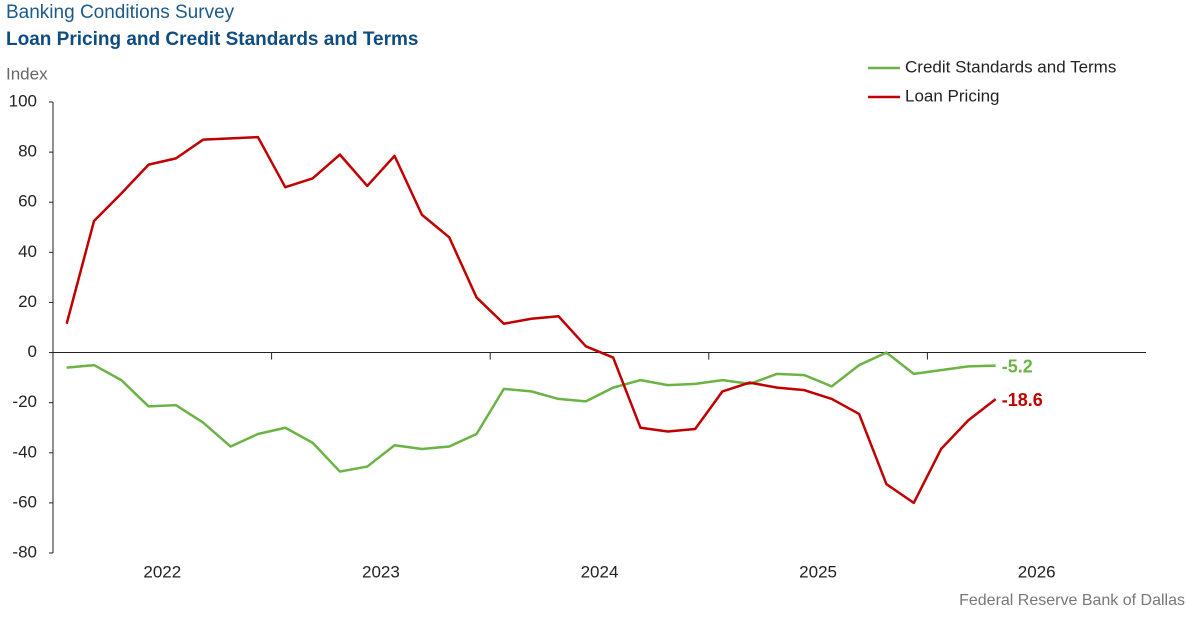 The image size is (1187, 617). What do you see at coordinates (381, 571) in the screenshot?
I see `x-tick-label: 2023` at bounding box center [381, 571].